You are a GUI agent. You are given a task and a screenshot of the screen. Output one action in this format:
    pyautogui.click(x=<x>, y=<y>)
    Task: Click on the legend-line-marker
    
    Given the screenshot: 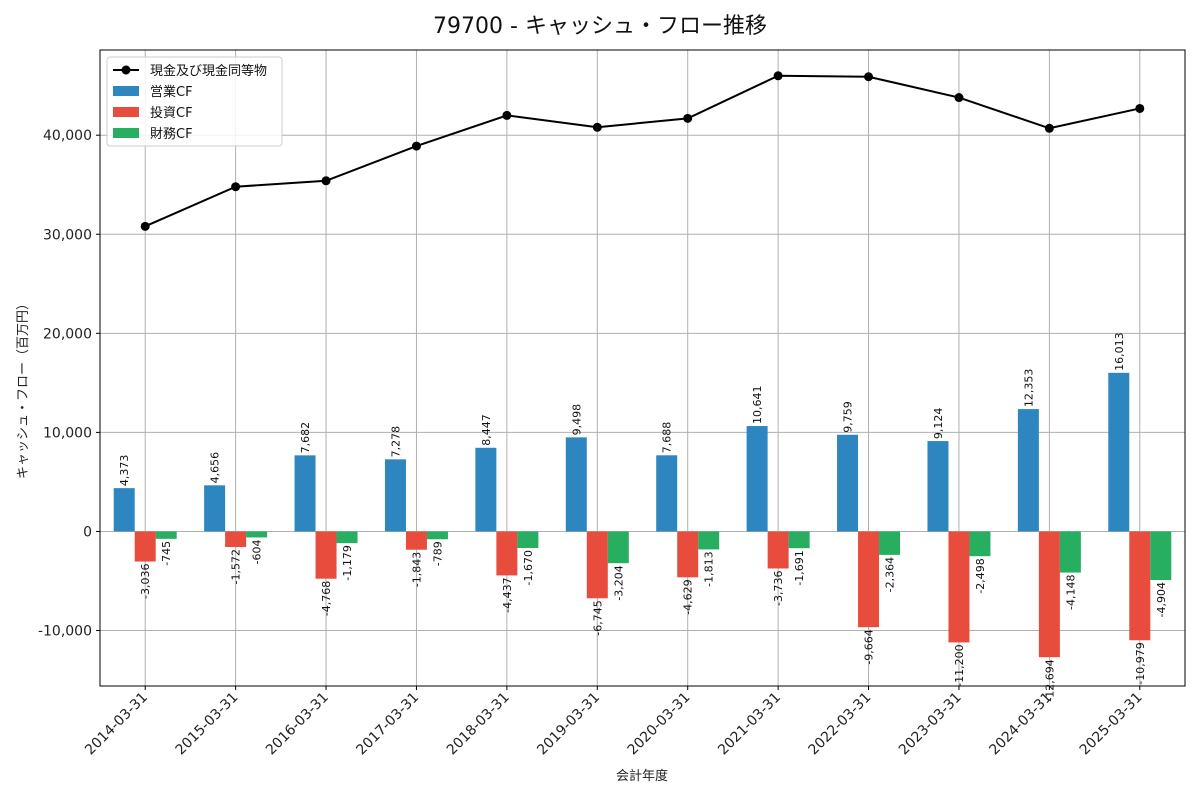 What is the action you would take?
    pyautogui.click(x=126, y=70)
    